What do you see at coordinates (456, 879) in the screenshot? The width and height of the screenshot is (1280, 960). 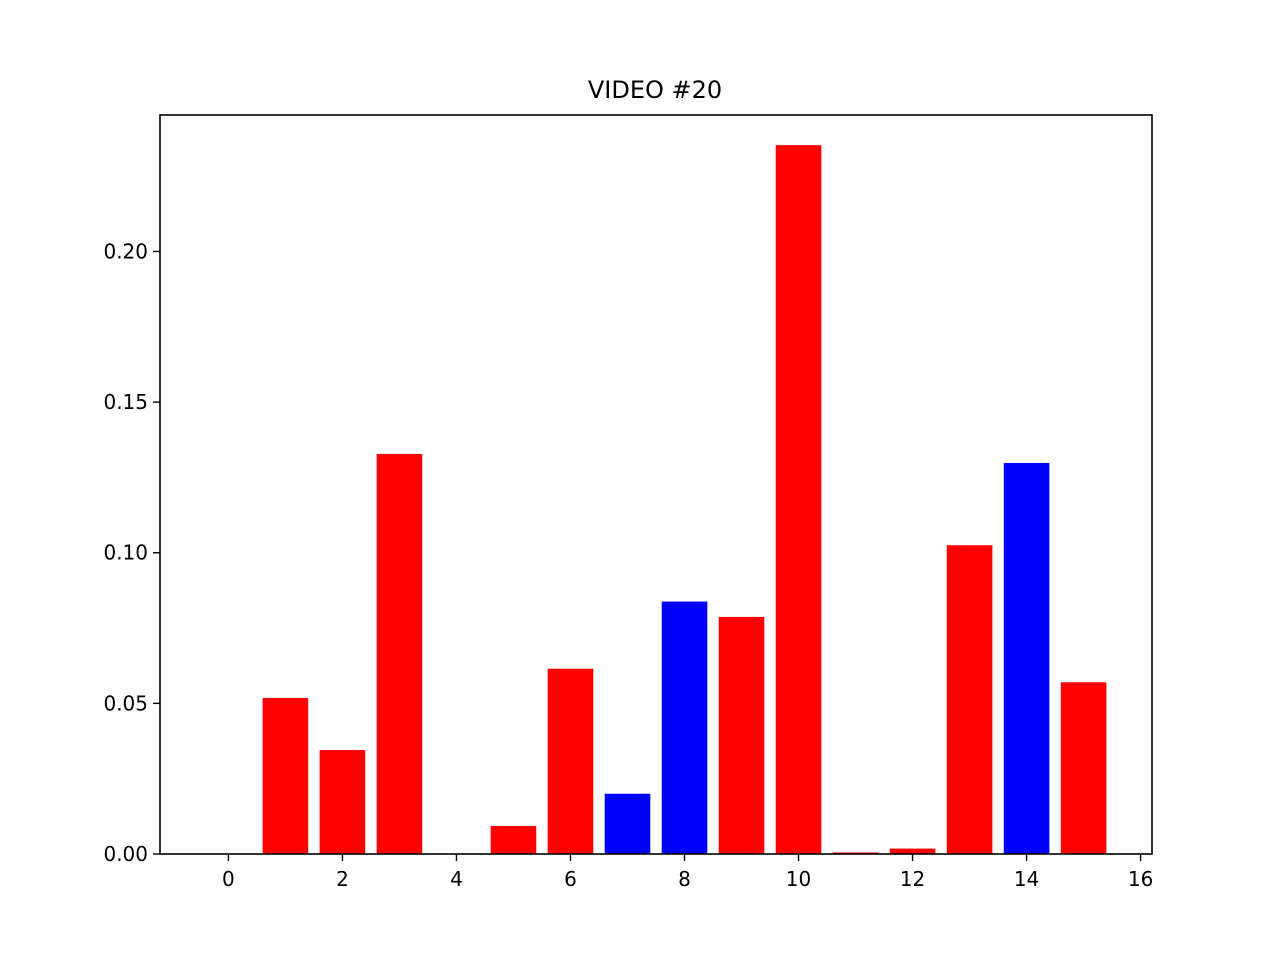 I see `x-tick-label: 4` at bounding box center [456, 879].